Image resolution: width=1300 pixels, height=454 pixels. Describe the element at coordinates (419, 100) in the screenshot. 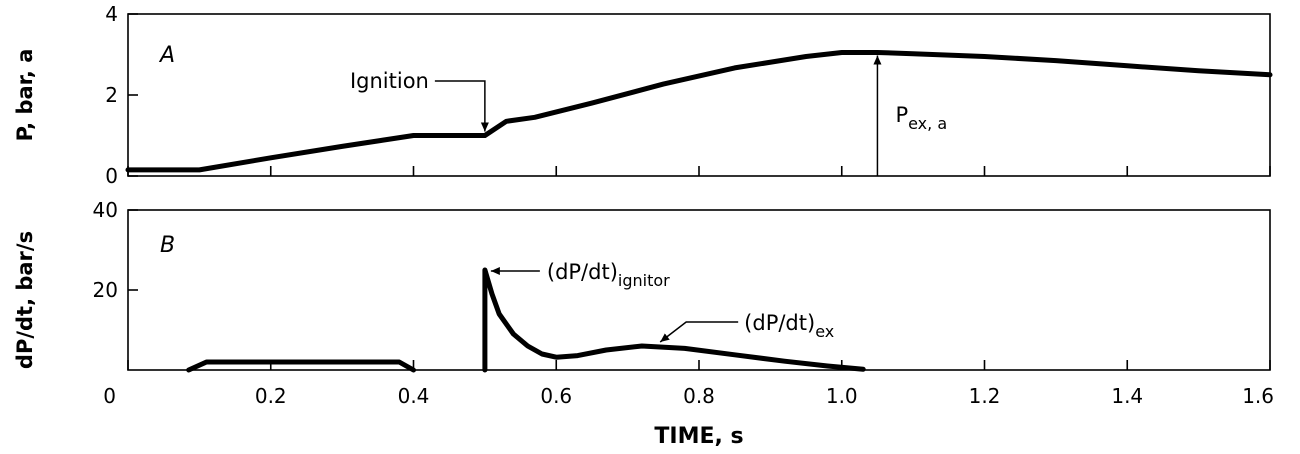

I see `ignition-annotation: Ignition` at that location.